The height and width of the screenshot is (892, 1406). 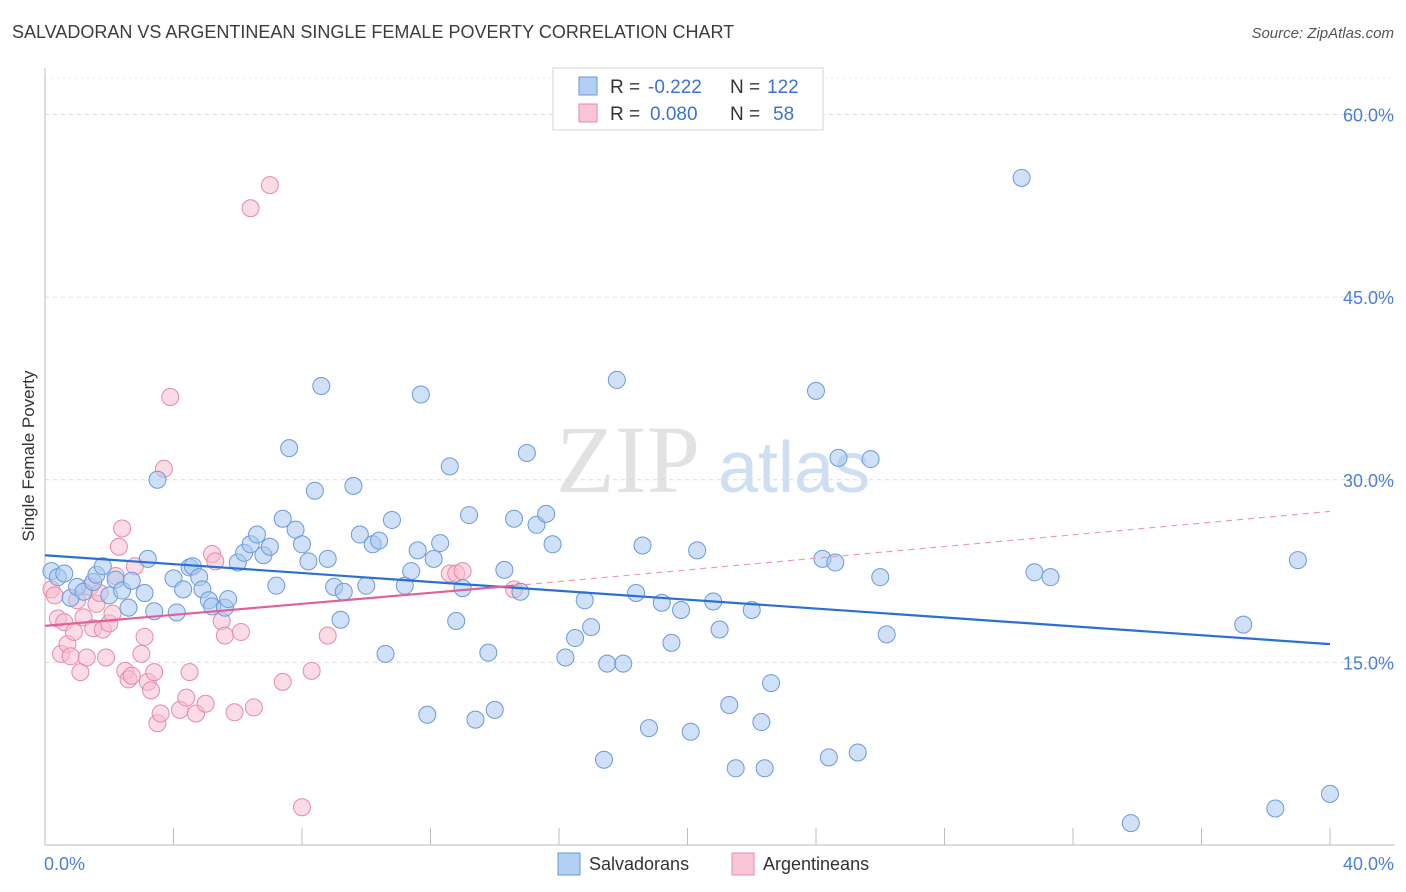 What do you see at coordinates (588, 86) in the screenshot?
I see `stats-legend-swatch-salvadorans` at bounding box center [588, 86].